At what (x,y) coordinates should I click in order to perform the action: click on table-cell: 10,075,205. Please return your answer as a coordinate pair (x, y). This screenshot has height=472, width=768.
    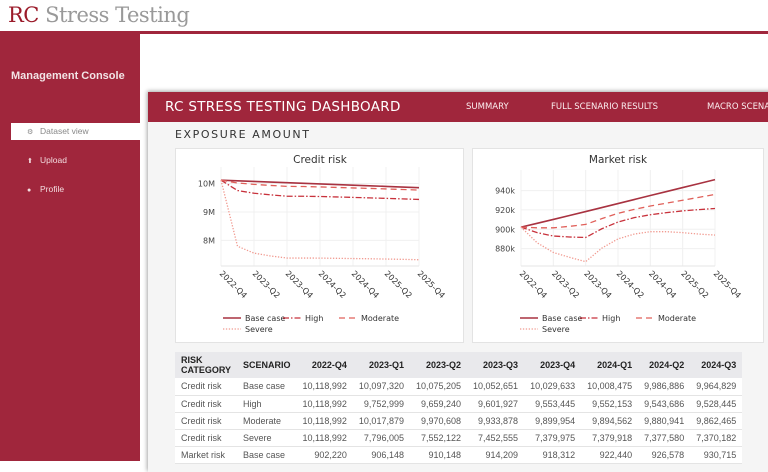
    Looking at the image, I should click on (438, 387).